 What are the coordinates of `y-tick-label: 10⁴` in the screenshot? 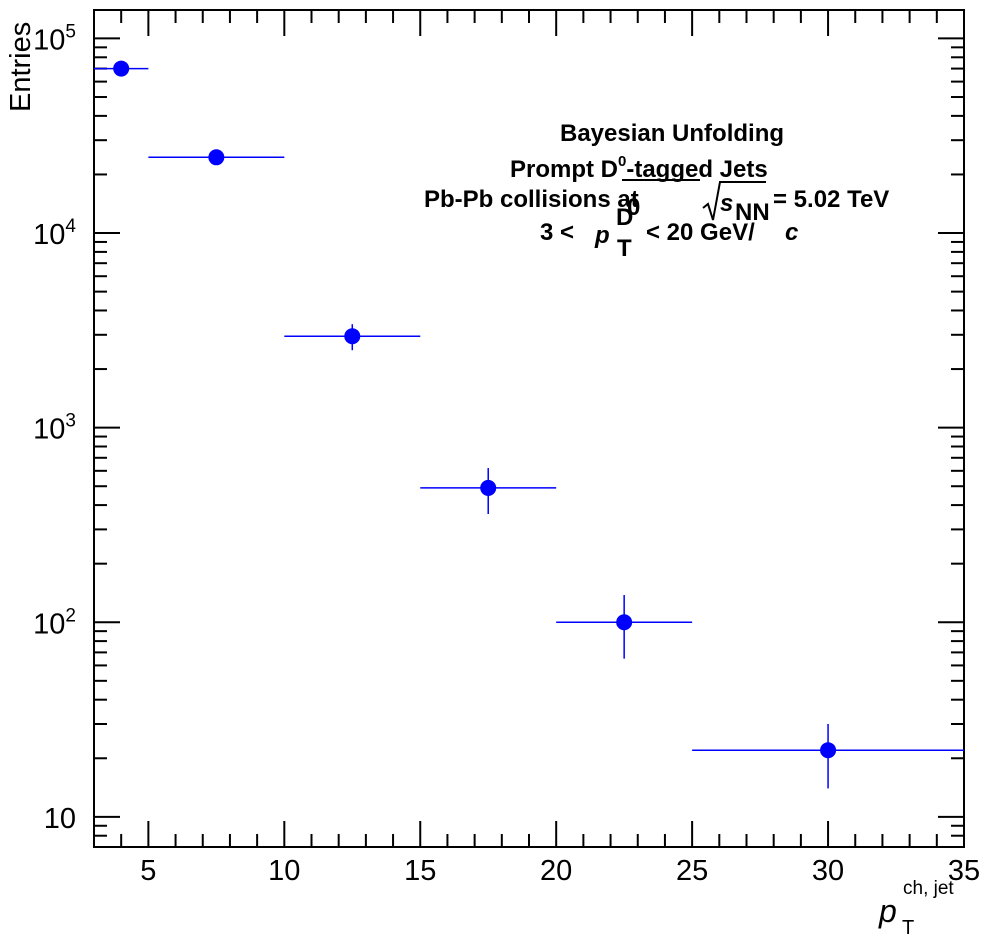 It's located at (54, 233).